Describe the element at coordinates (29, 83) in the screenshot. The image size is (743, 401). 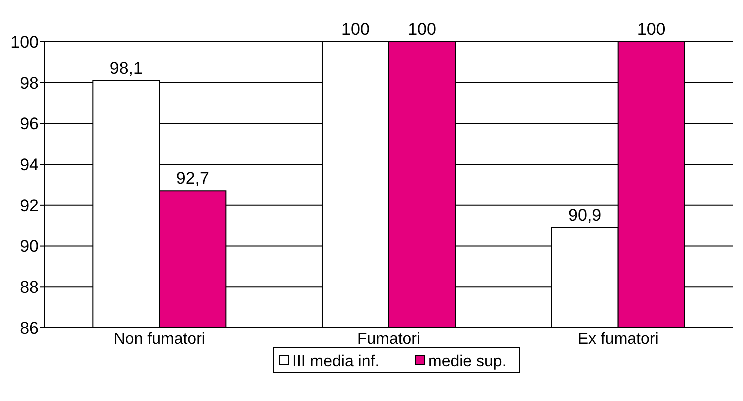
I see `y-tick-label: 98` at that location.